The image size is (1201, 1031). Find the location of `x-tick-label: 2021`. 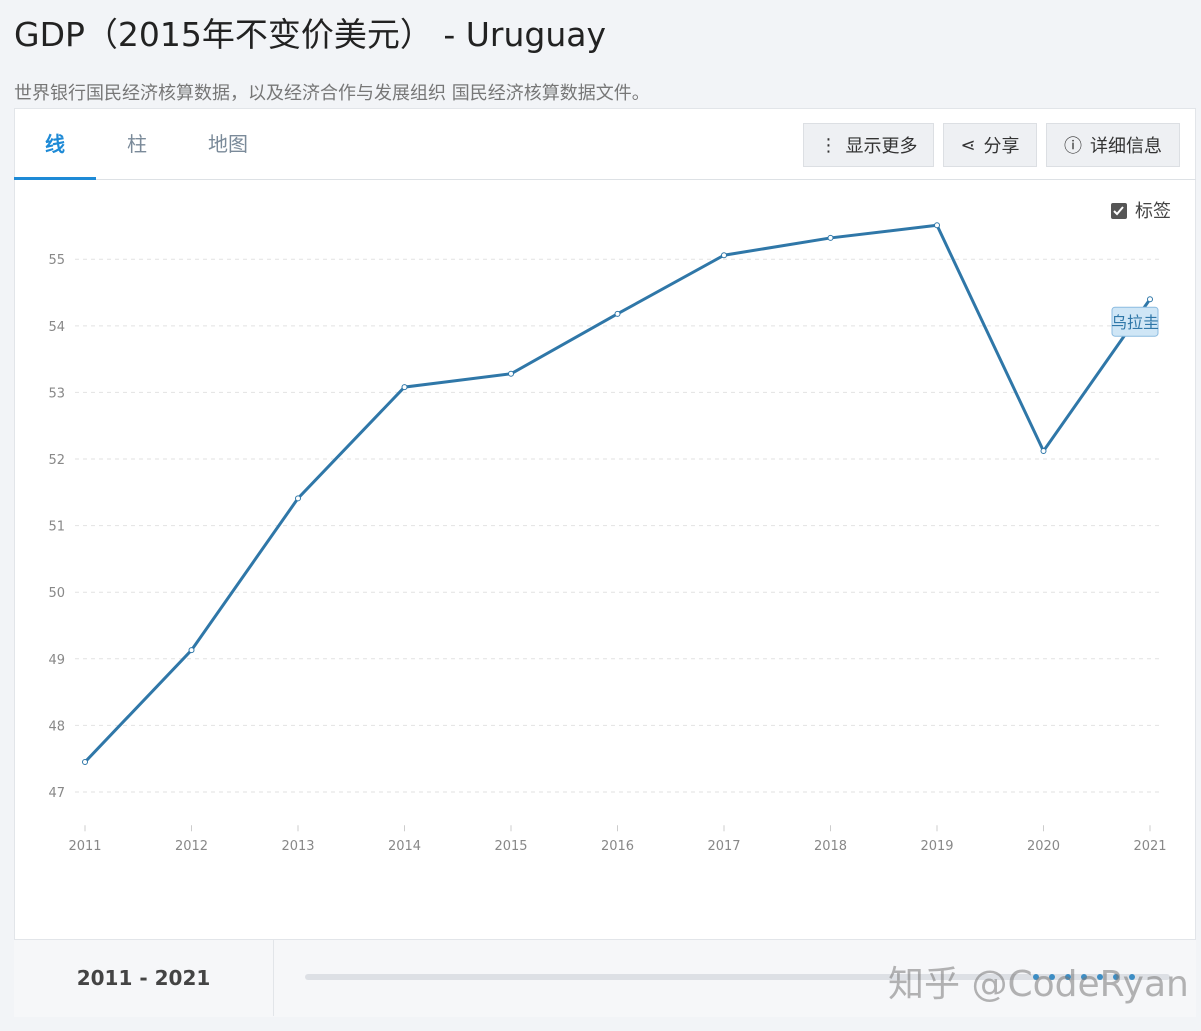

x-tick-label: 2021 is located at coordinates (1149, 846).